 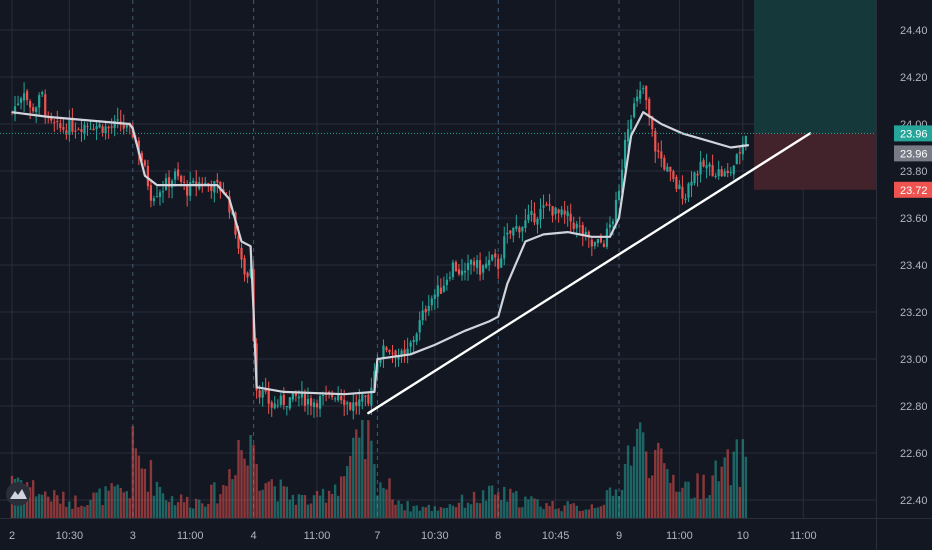 What do you see at coordinates (914, 407) in the screenshot?
I see `price-tick-label: 22.80` at bounding box center [914, 407].